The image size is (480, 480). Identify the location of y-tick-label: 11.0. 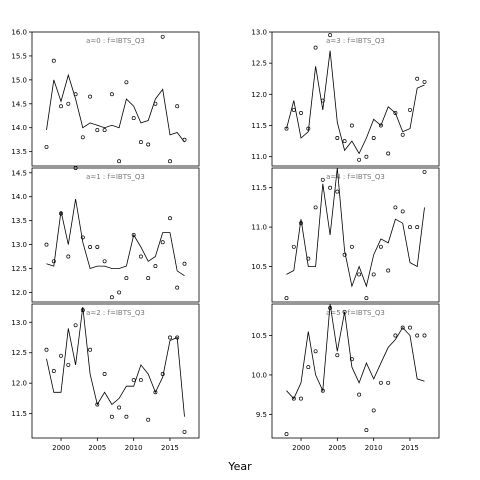
(259, 228).